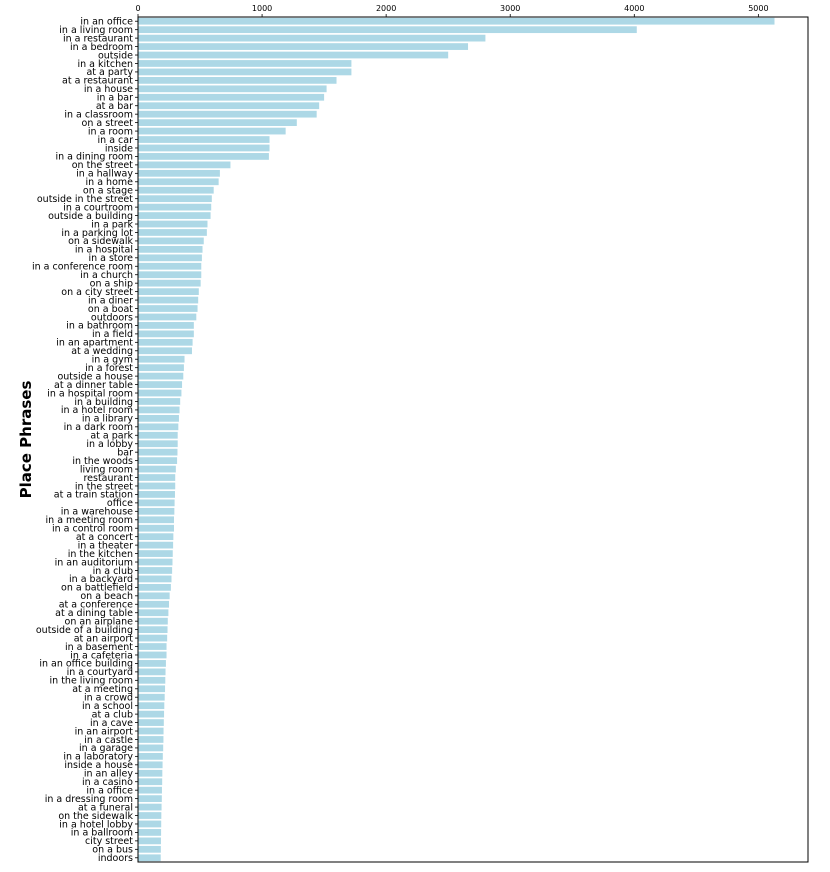  I want to click on category-label: in an airport, so click(104, 731).